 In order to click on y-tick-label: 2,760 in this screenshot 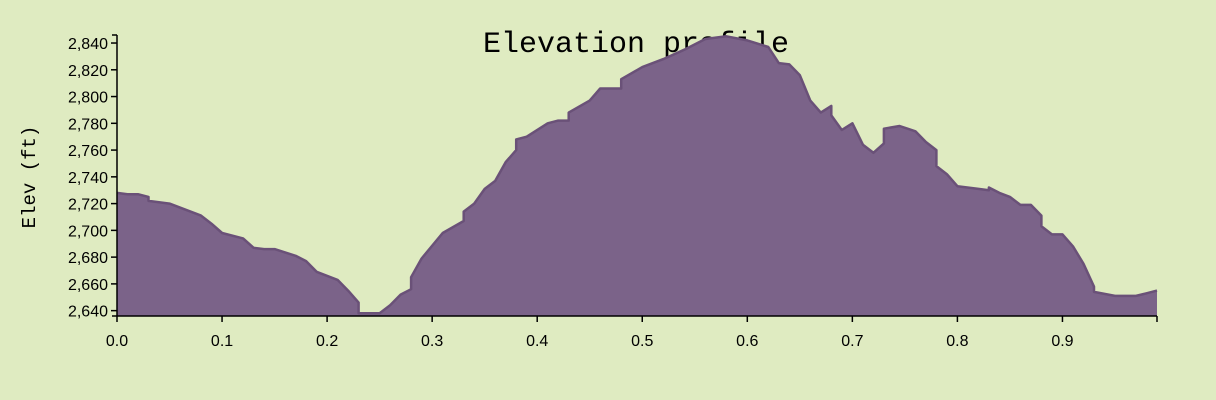, I will do `click(88, 151)`.